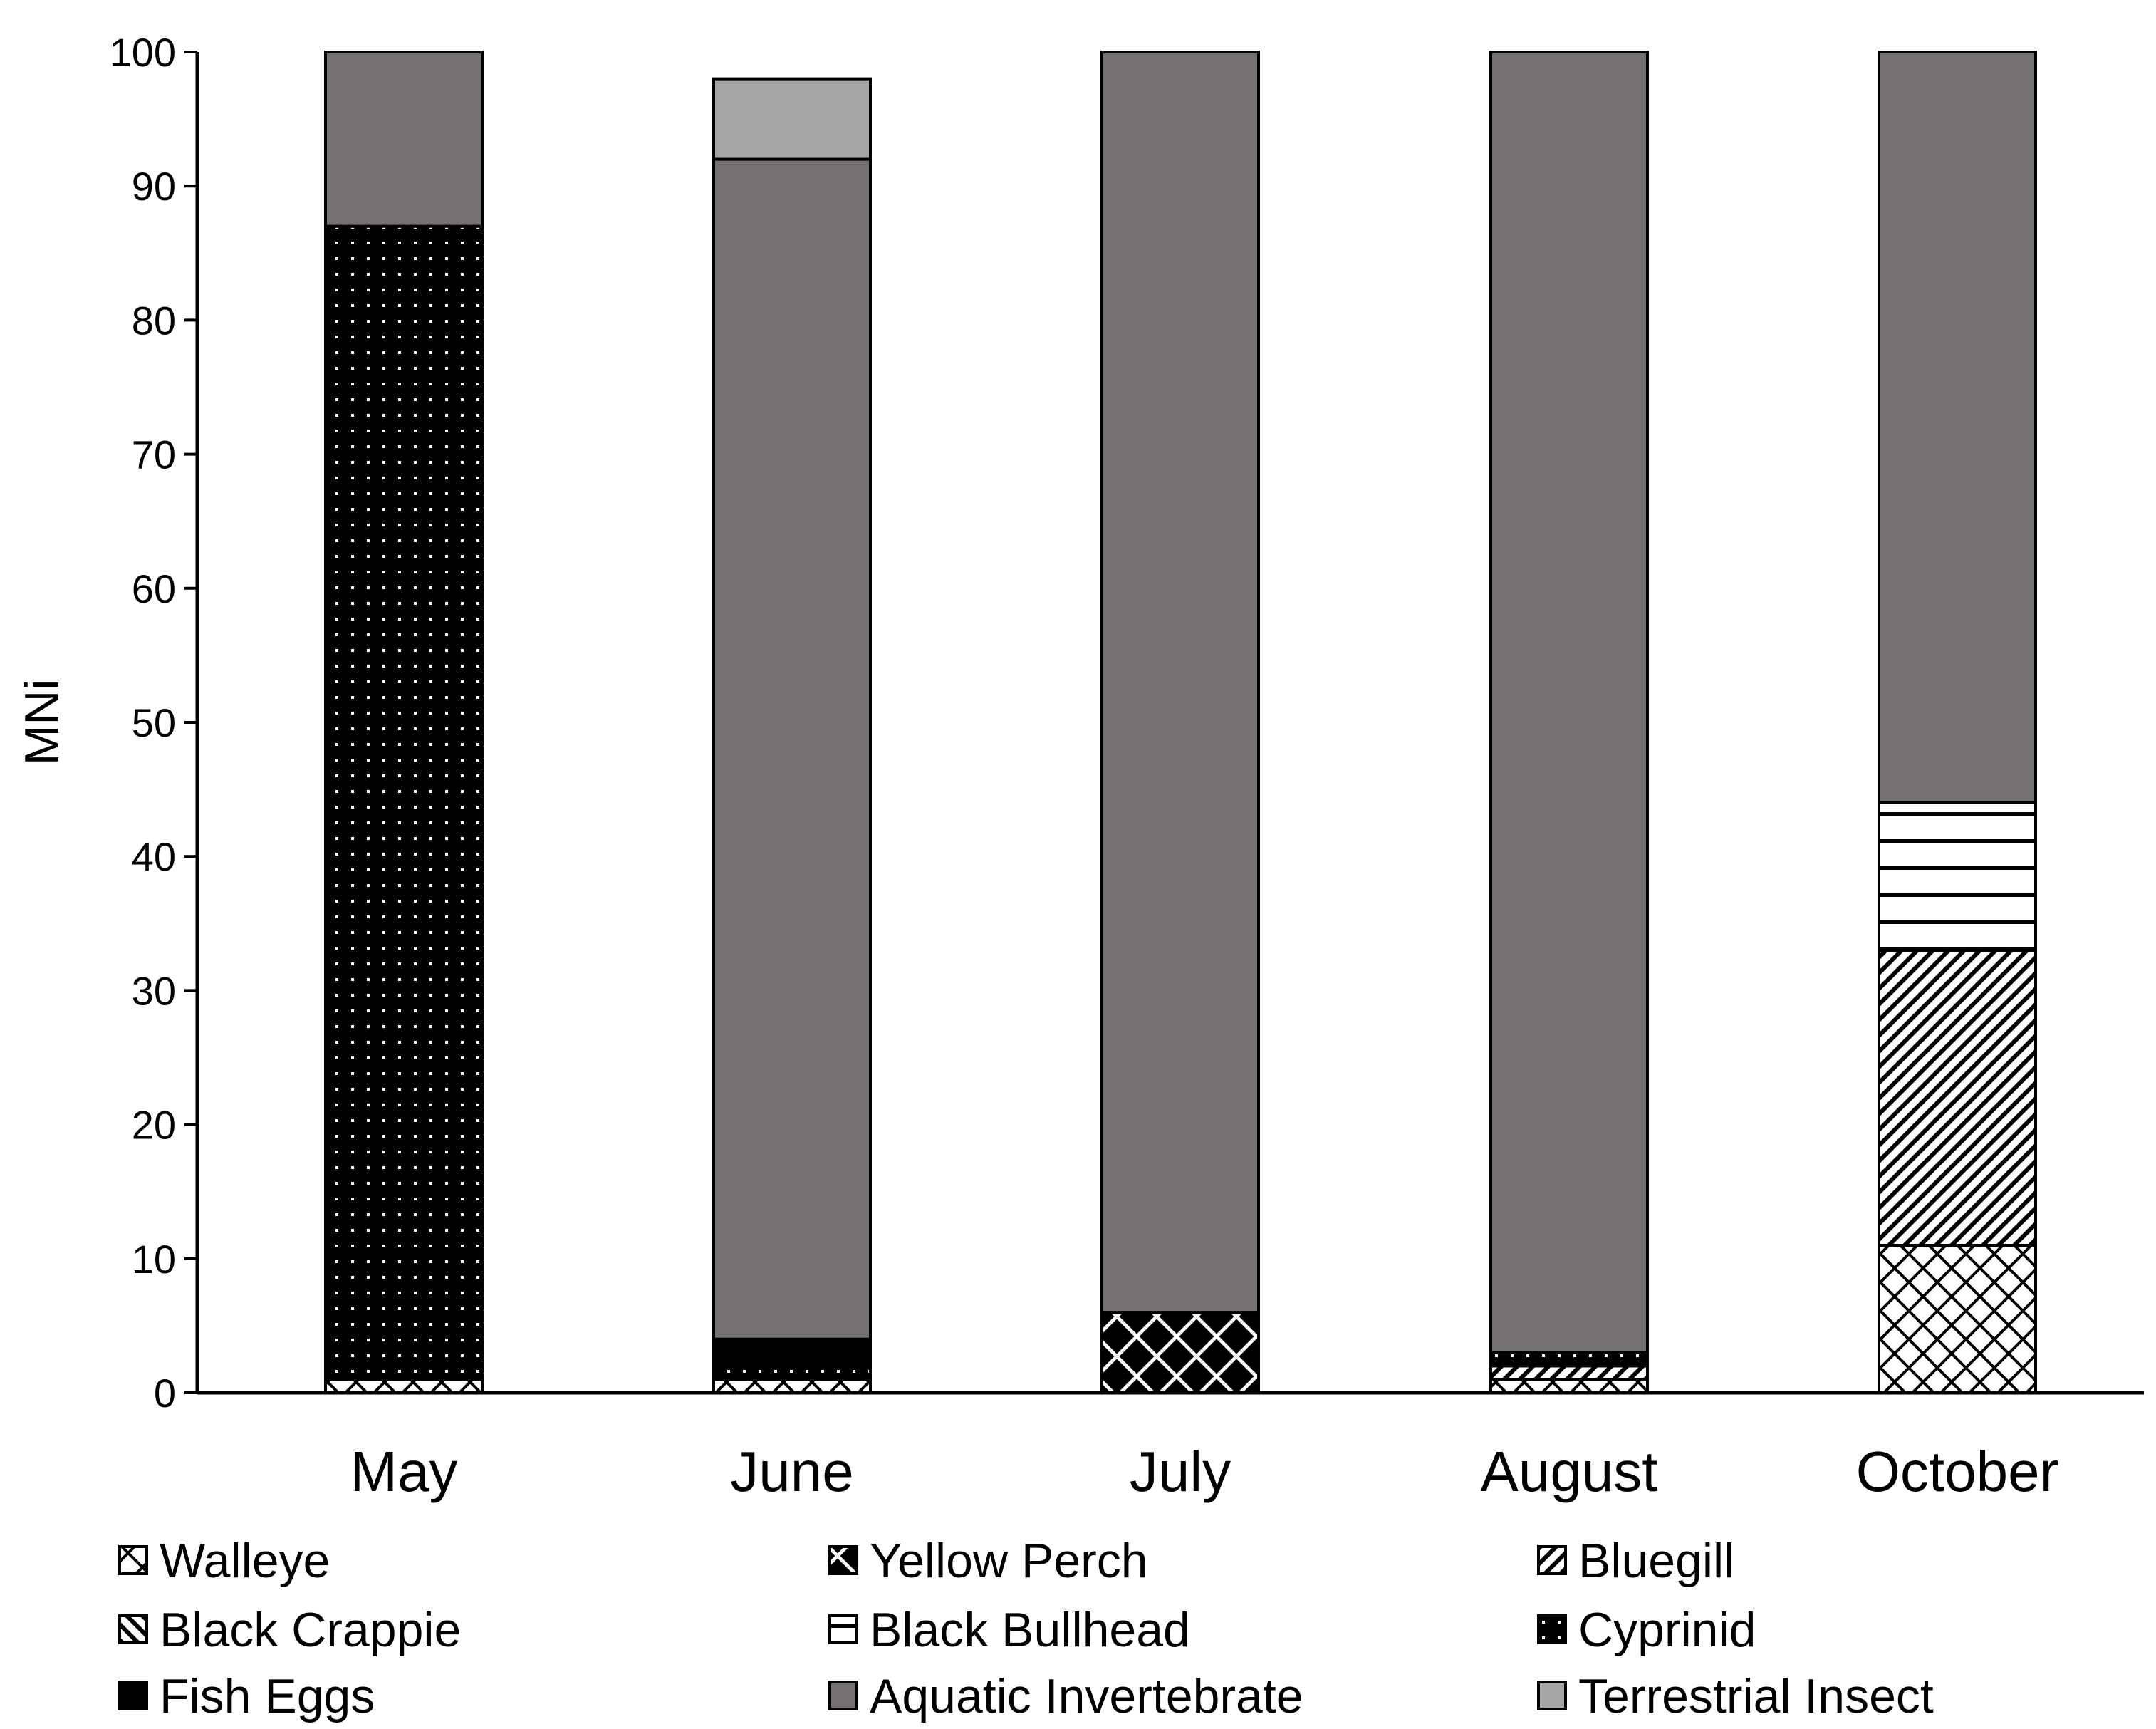 Image resolution: width=2156 pixels, height=1729 pixels. What do you see at coordinates (792, 1352) in the screenshot?
I see `bar-segment-june-fish-eggs` at bounding box center [792, 1352].